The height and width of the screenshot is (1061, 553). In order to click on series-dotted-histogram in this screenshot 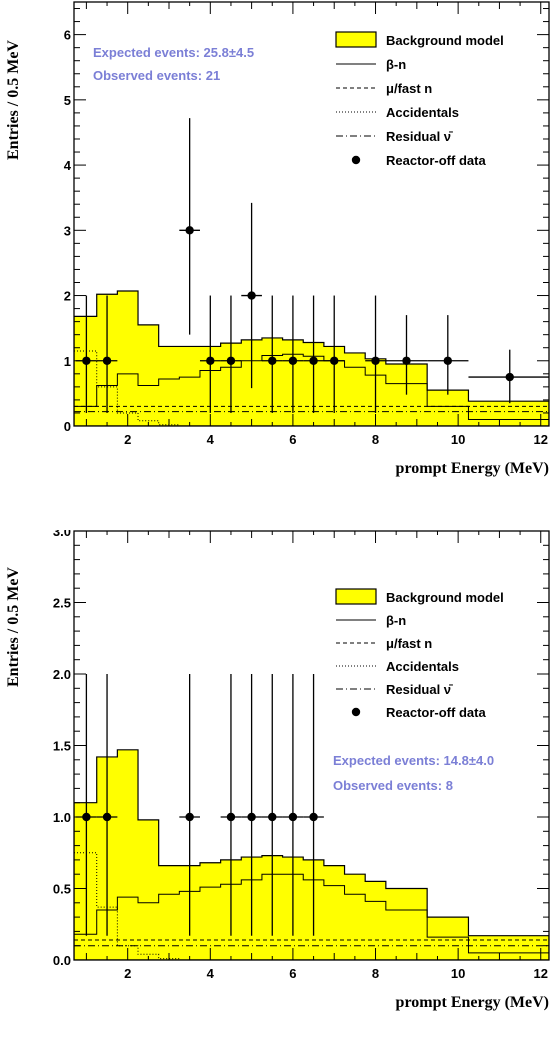, I will do `click(311, 906)`.